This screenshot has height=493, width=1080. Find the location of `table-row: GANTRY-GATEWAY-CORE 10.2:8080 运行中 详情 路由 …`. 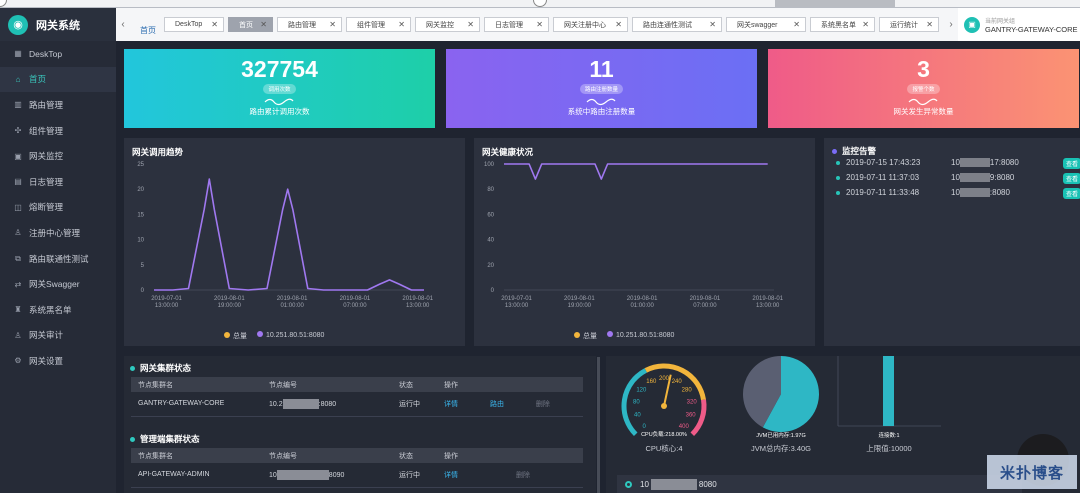

table-row: GANTRY-GATEWAY-CORE 10.2:8080 运行中 详情 路由 … is located at coordinates (357, 404).